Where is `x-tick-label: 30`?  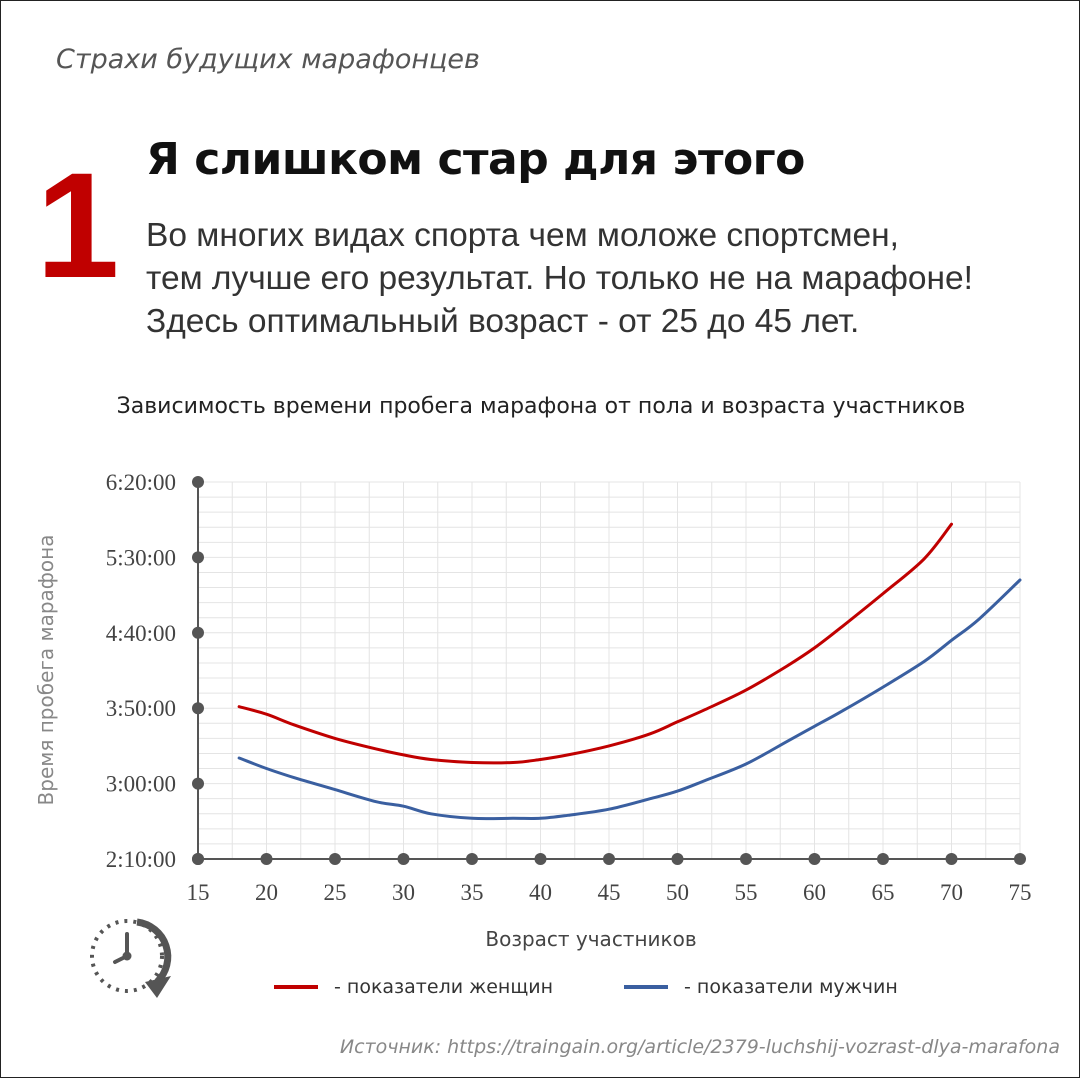 x-tick-label: 30 is located at coordinates (403, 892).